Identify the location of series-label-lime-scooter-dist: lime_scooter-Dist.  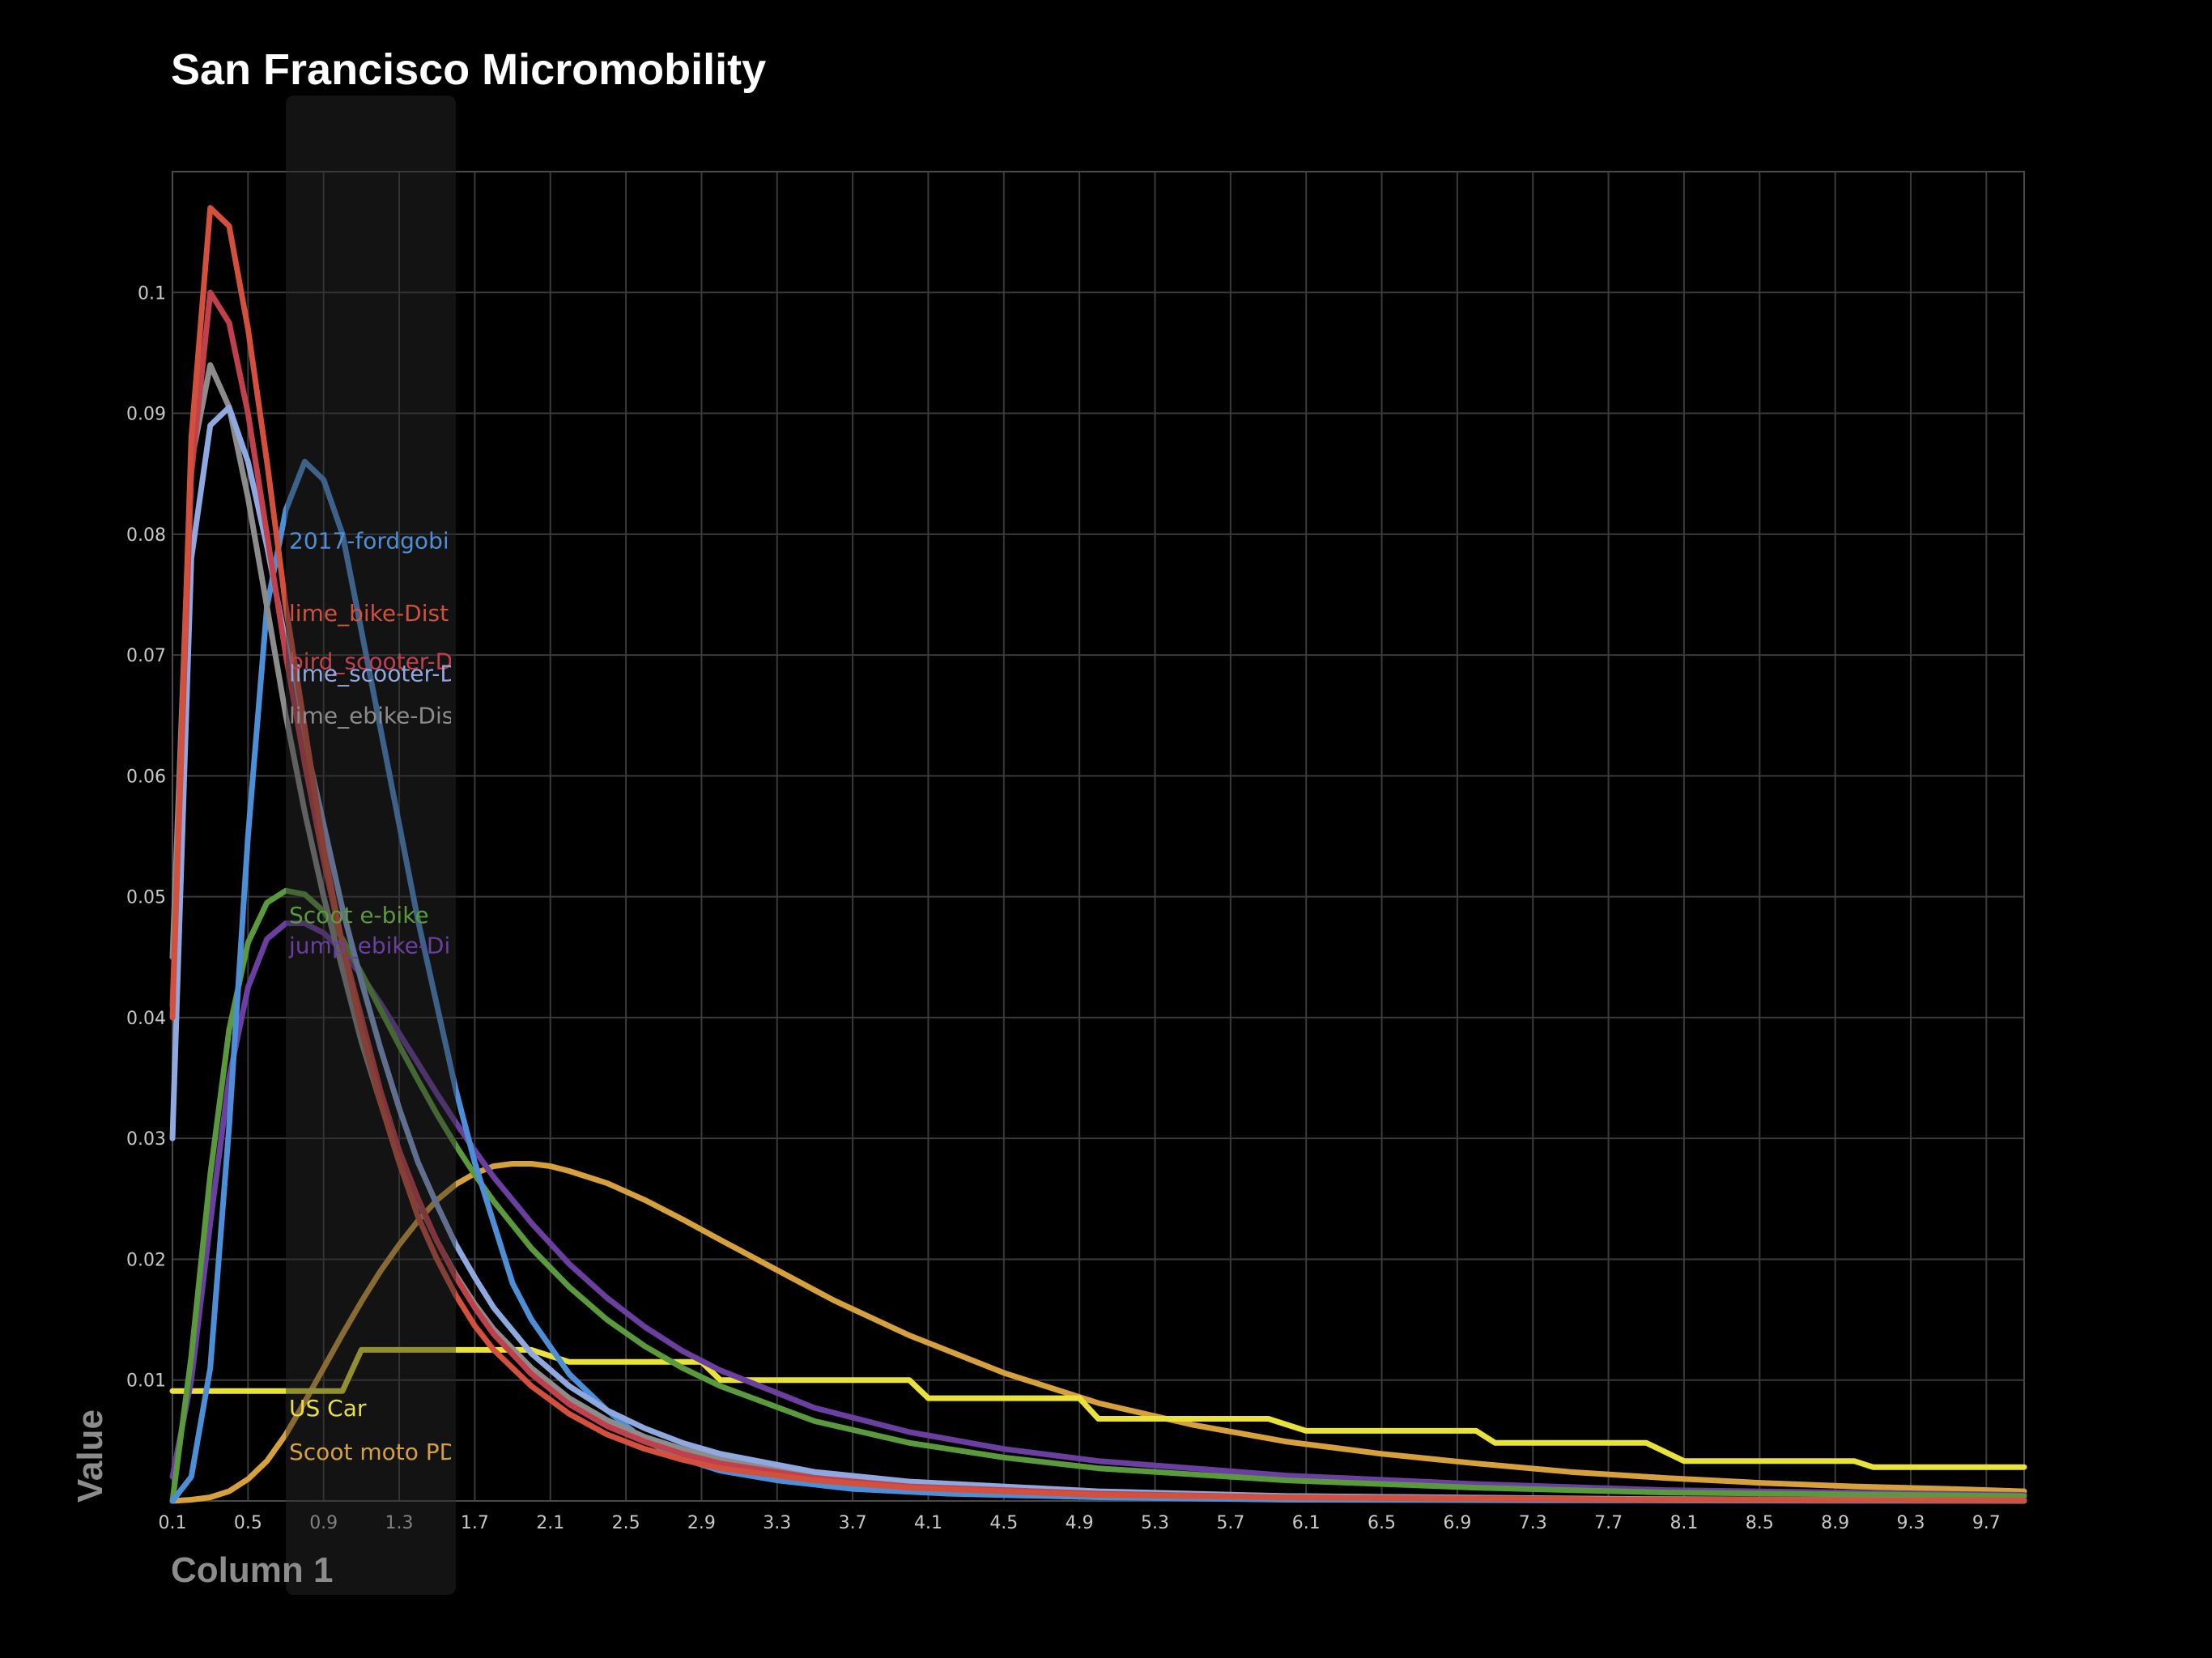
(387, 673).